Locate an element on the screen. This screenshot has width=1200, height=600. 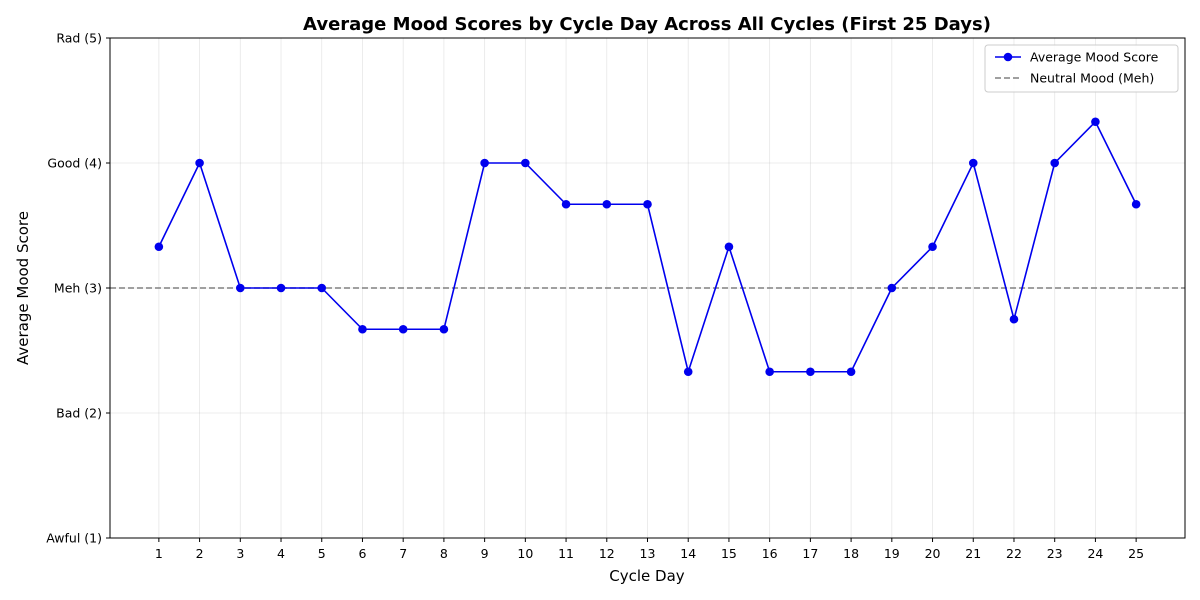
x-tick-label: 14 is located at coordinates (688, 553).